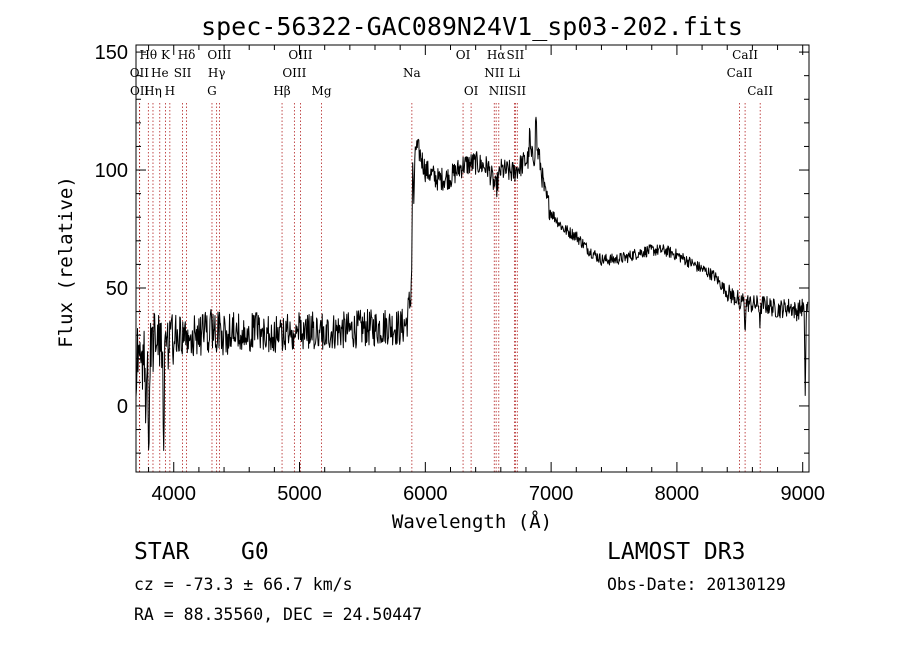 The width and height of the screenshot is (900, 649). I want to click on spectral-line-label: K, so click(166, 55).